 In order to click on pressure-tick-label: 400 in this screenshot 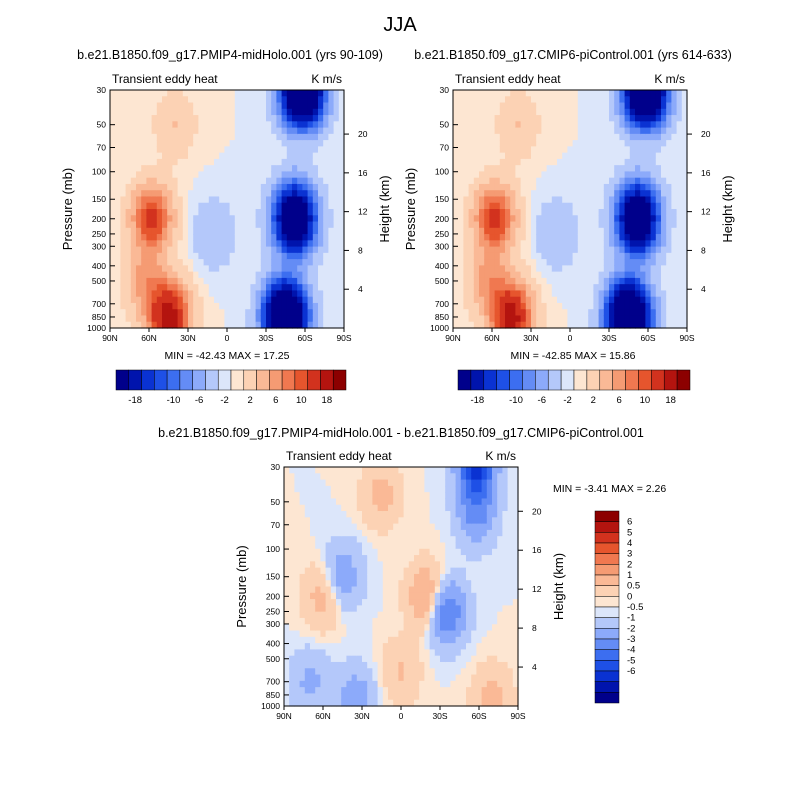, I will do `click(442, 266)`.